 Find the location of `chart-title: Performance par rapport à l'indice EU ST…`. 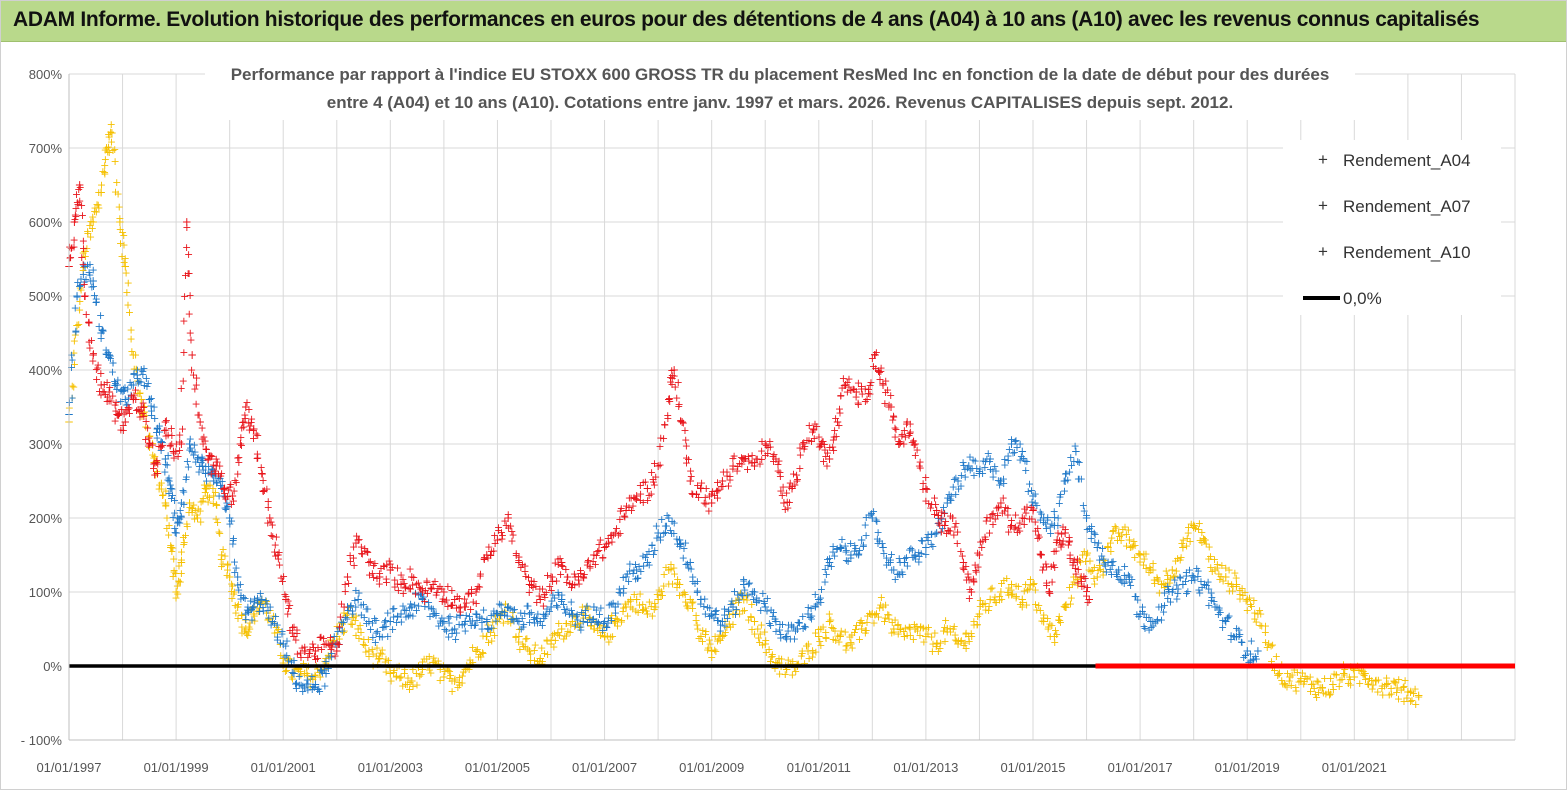

chart-title: Performance par rapport à l'indice EU ST… is located at coordinates (780, 89).